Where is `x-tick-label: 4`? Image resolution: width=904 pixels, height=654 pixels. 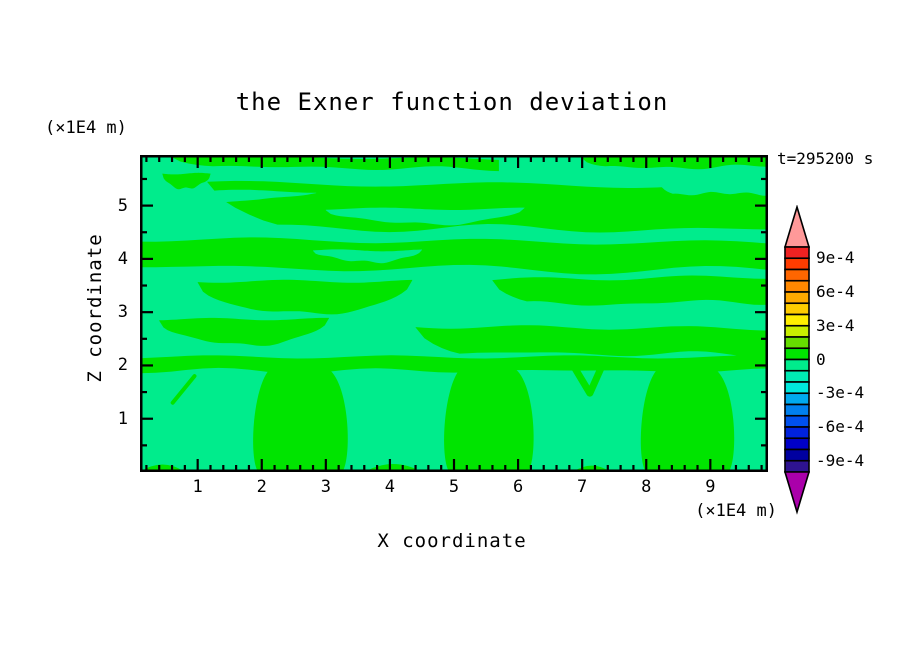 x-tick-label: 4 is located at coordinates (390, 487).